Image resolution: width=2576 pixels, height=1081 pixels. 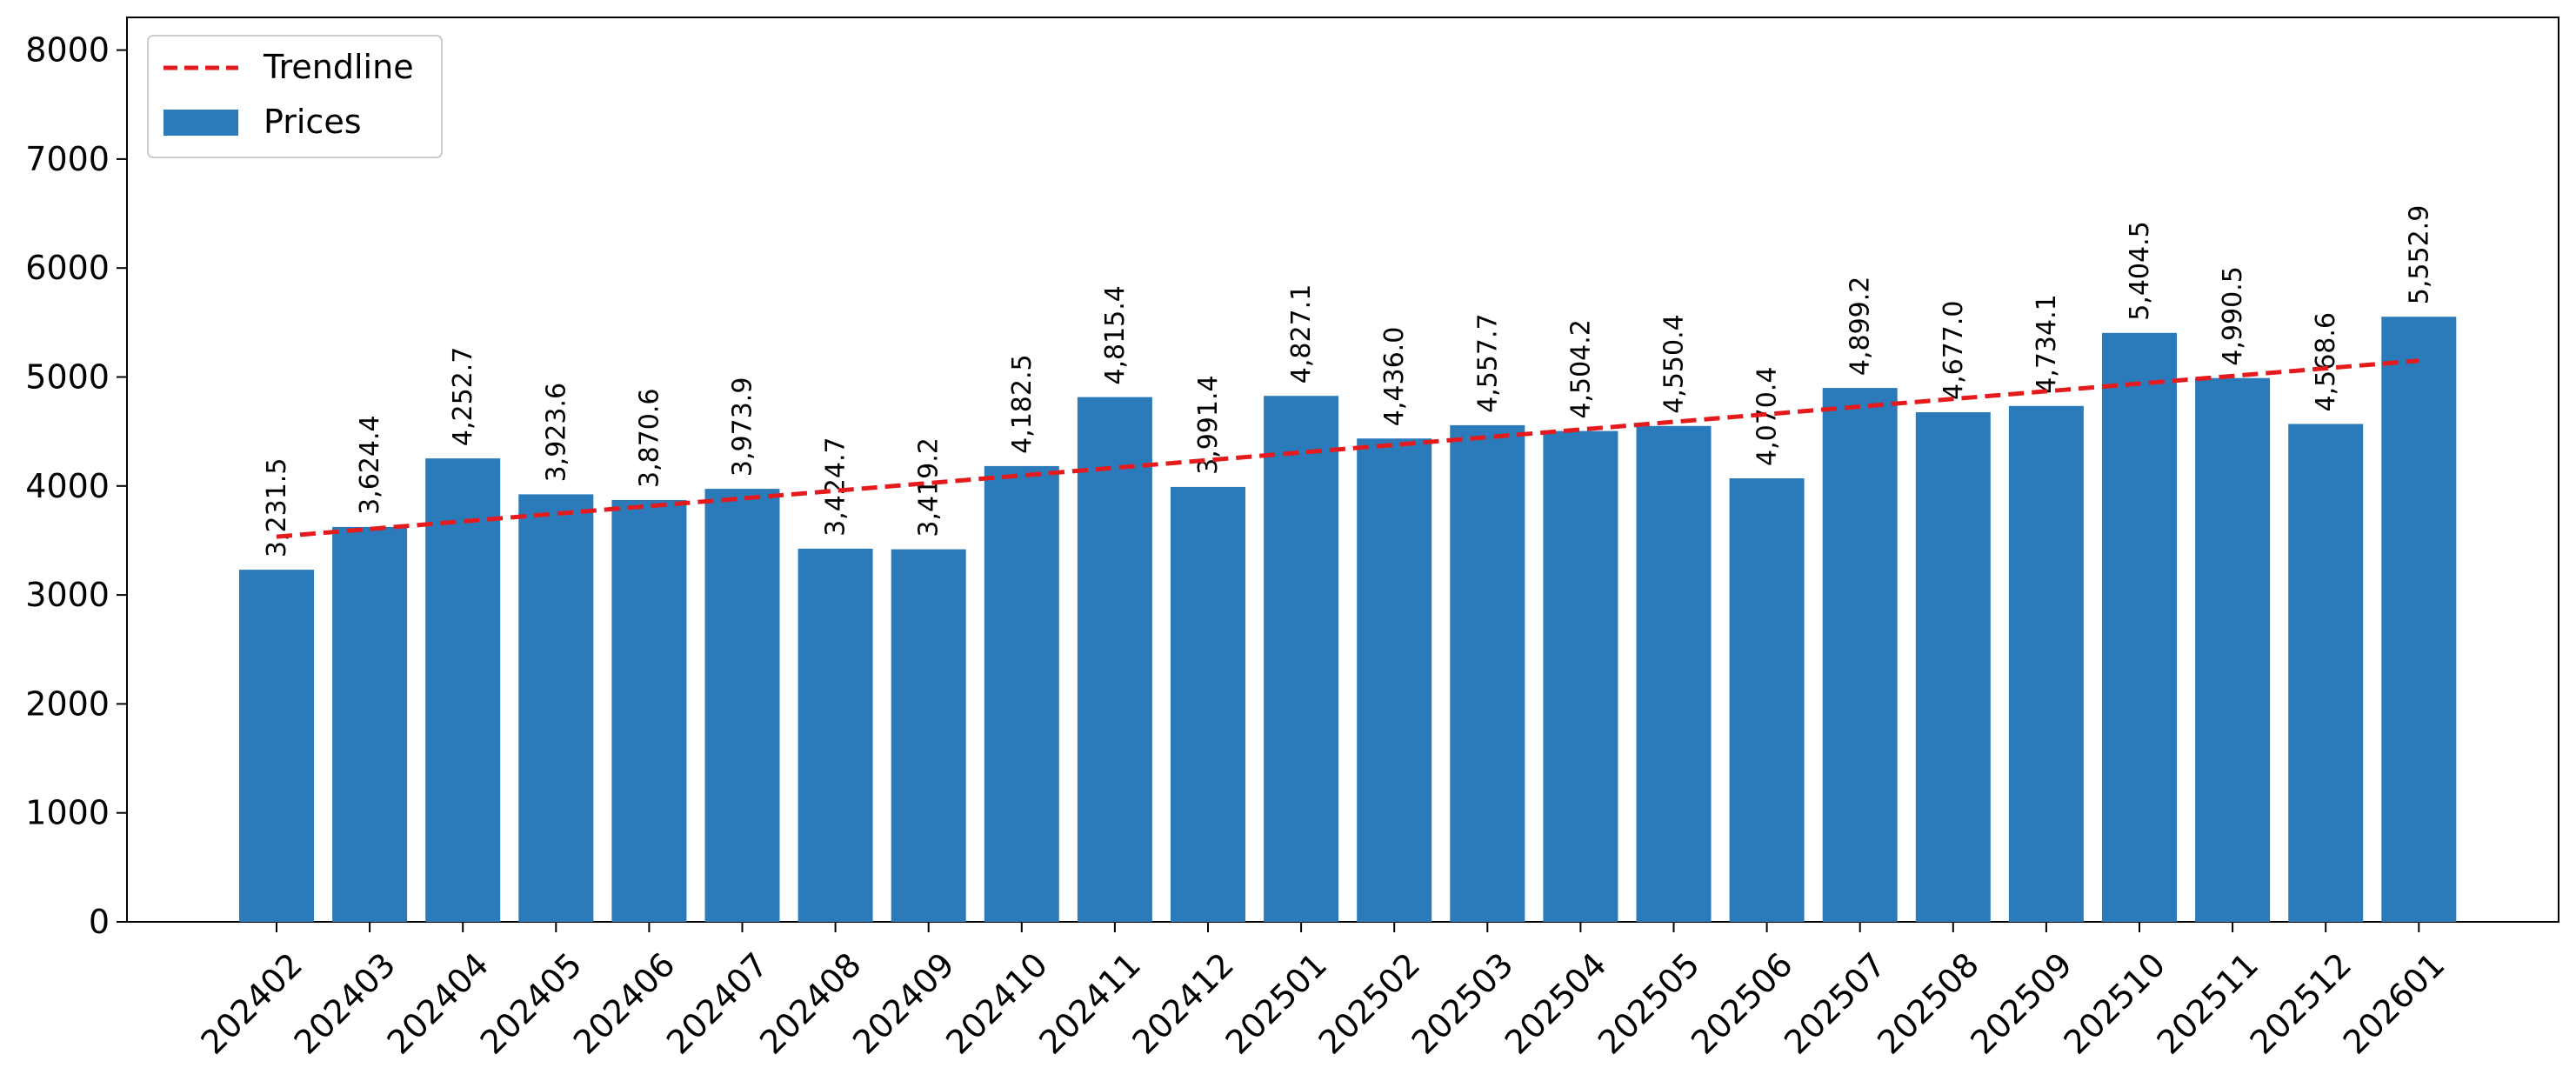 I want to click on bar-value-label-202408: 3,424.7, so click(x=836, y=487).